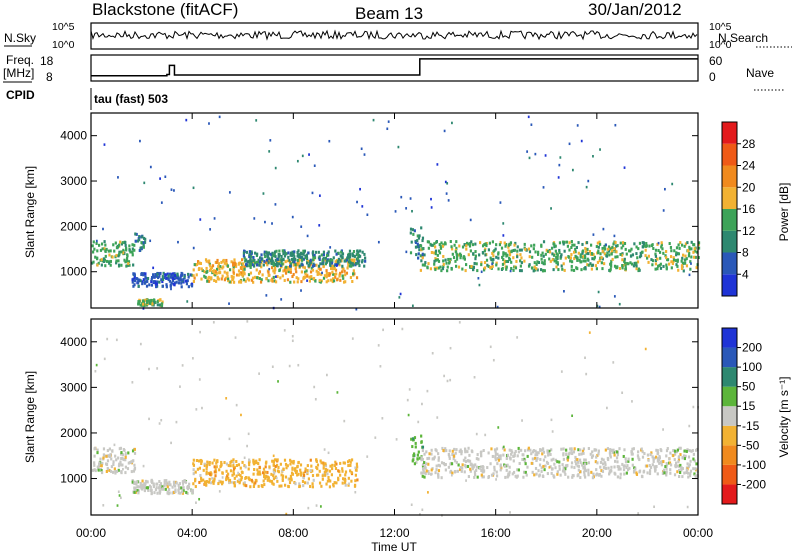  Describe the element at coordinates (63, 27) in the screenshot. I see `noise-left-tick-top: 10^5` at that location.